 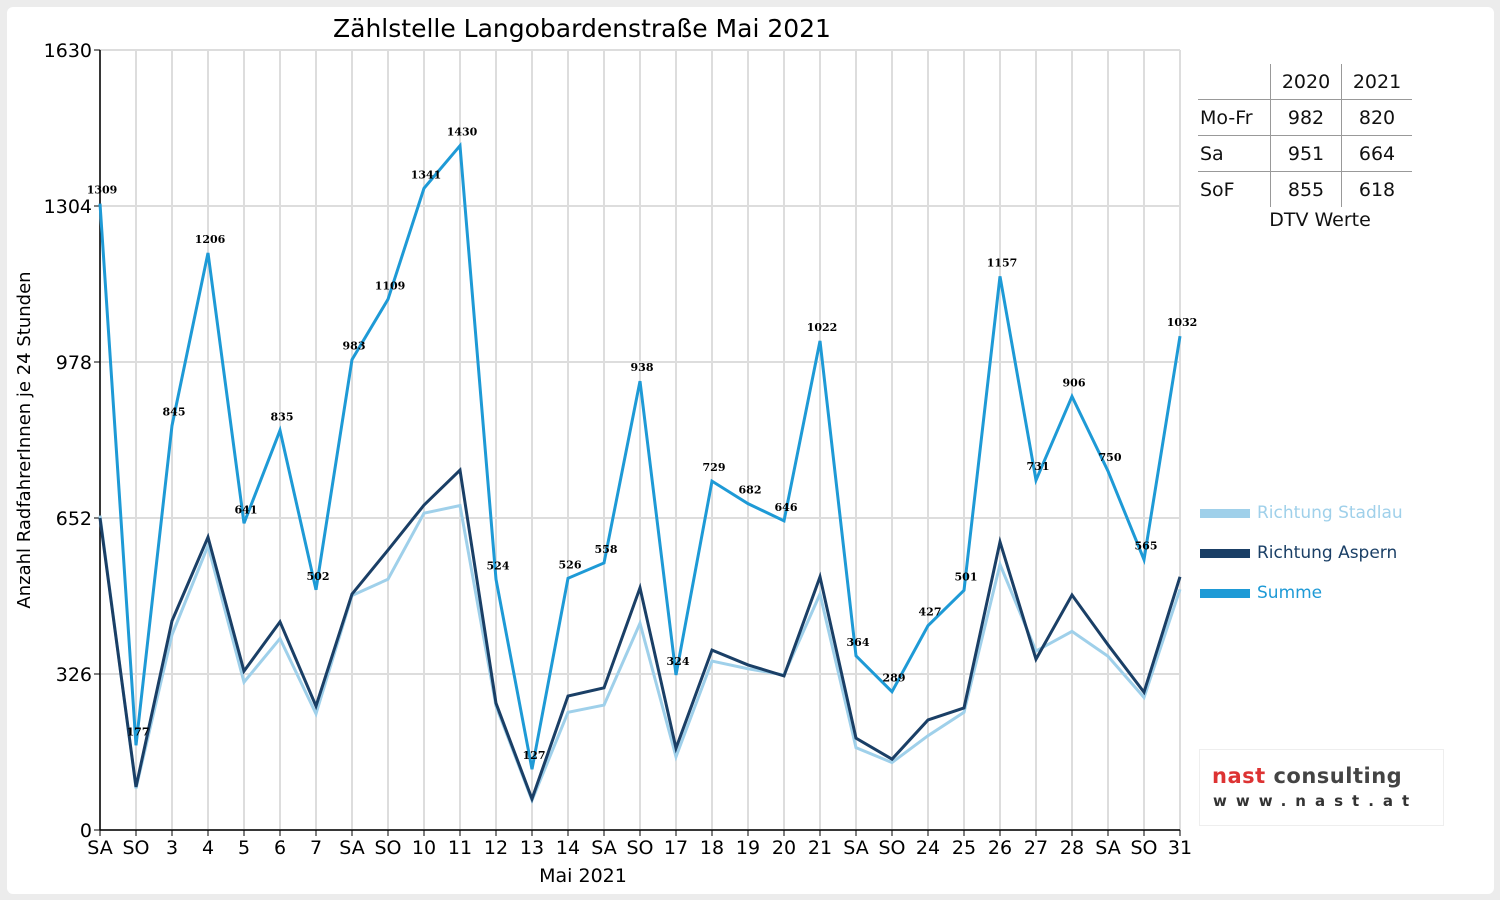 What do you see at coordinates (172, 848) in the screenshot?
I see `x-tick-label: 3` at bounding box center [172, 848].